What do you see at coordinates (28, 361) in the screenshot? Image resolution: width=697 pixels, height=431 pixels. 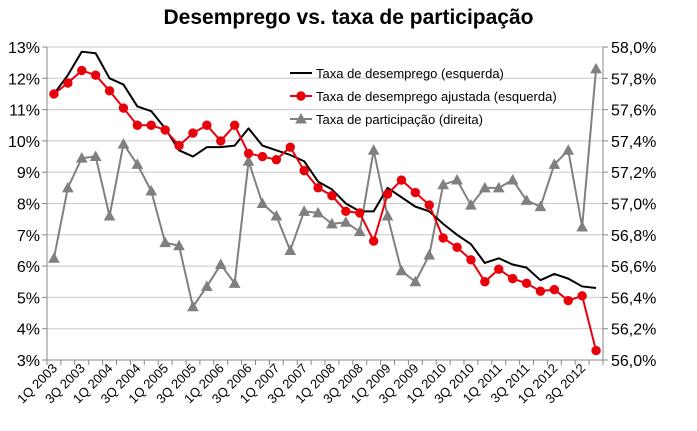 I see `left-tick-label: 3%` at bounding box center [28, 361].